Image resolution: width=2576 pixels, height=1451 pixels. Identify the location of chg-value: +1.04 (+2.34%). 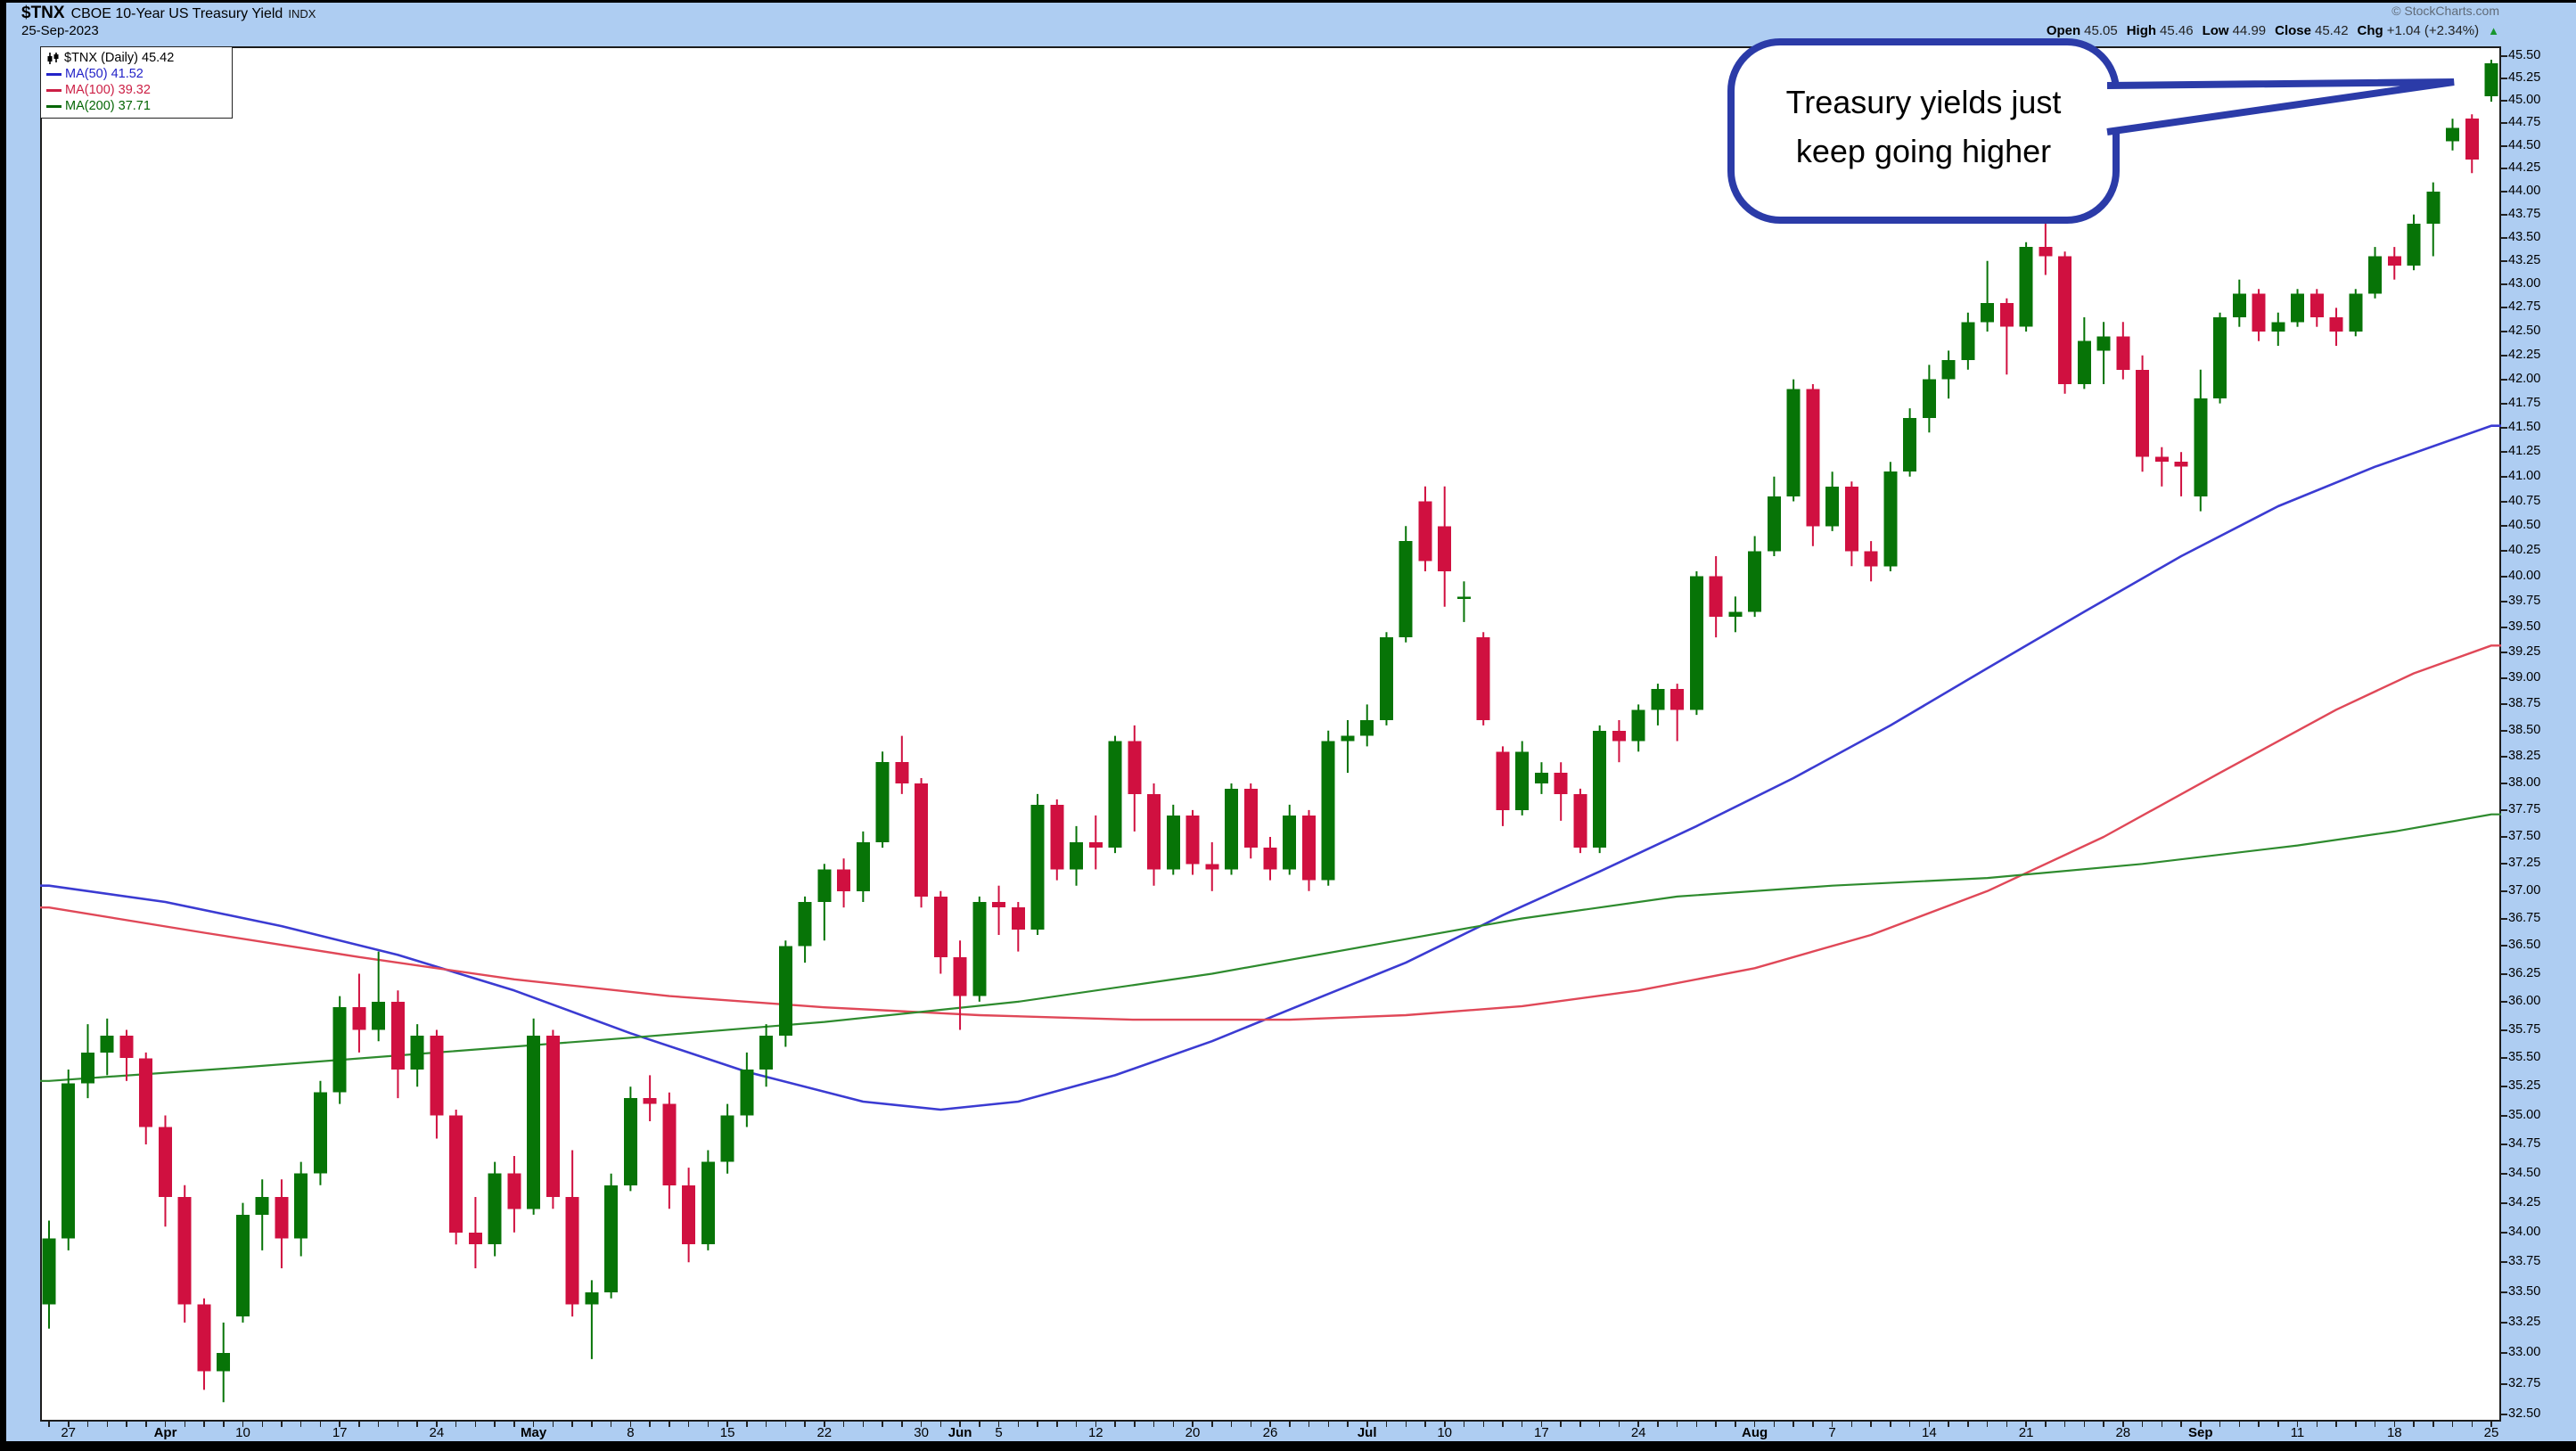
(2433, 30).